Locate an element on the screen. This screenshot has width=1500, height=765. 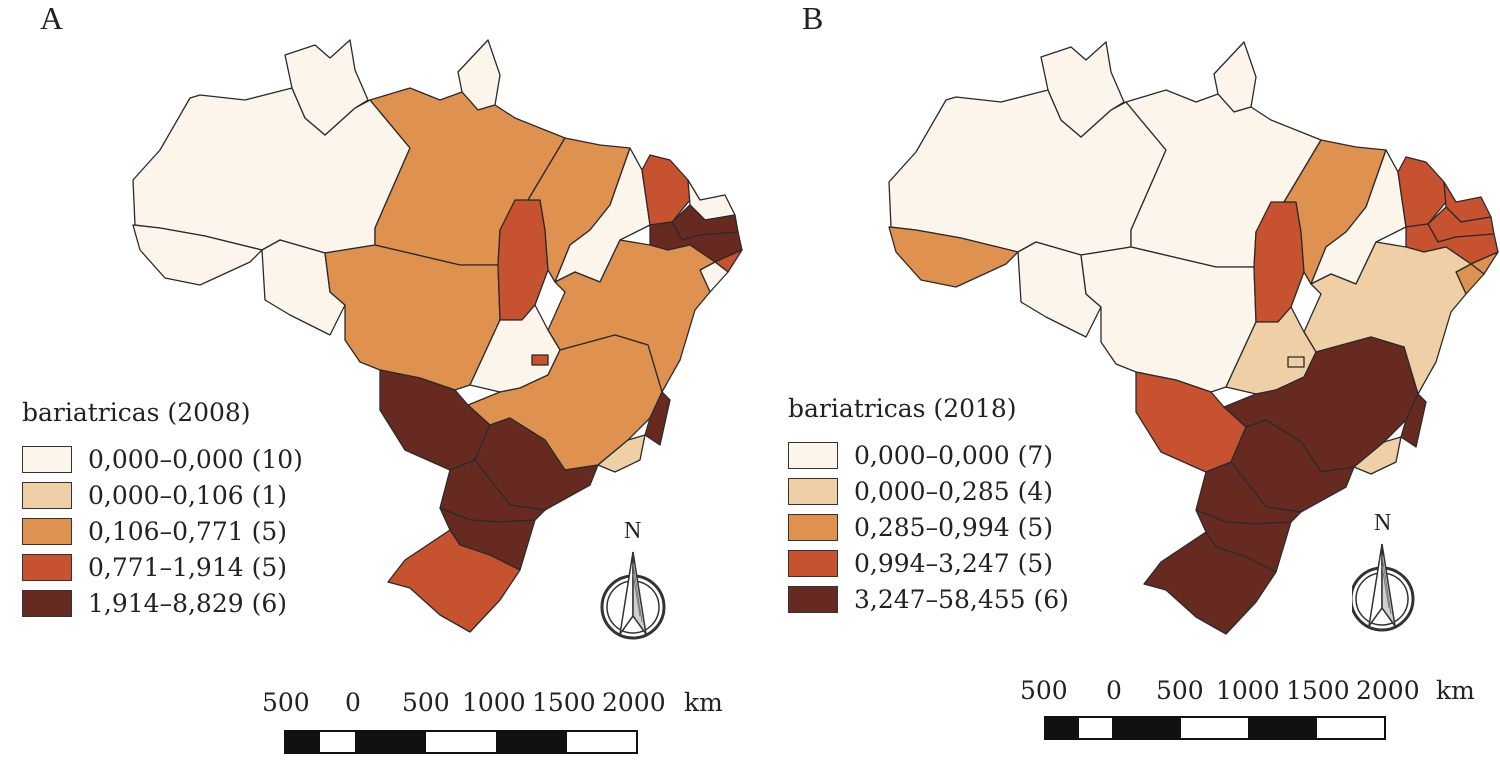
legend-label: 0,771–1,914 (5) is located at coordinates (187, 567).